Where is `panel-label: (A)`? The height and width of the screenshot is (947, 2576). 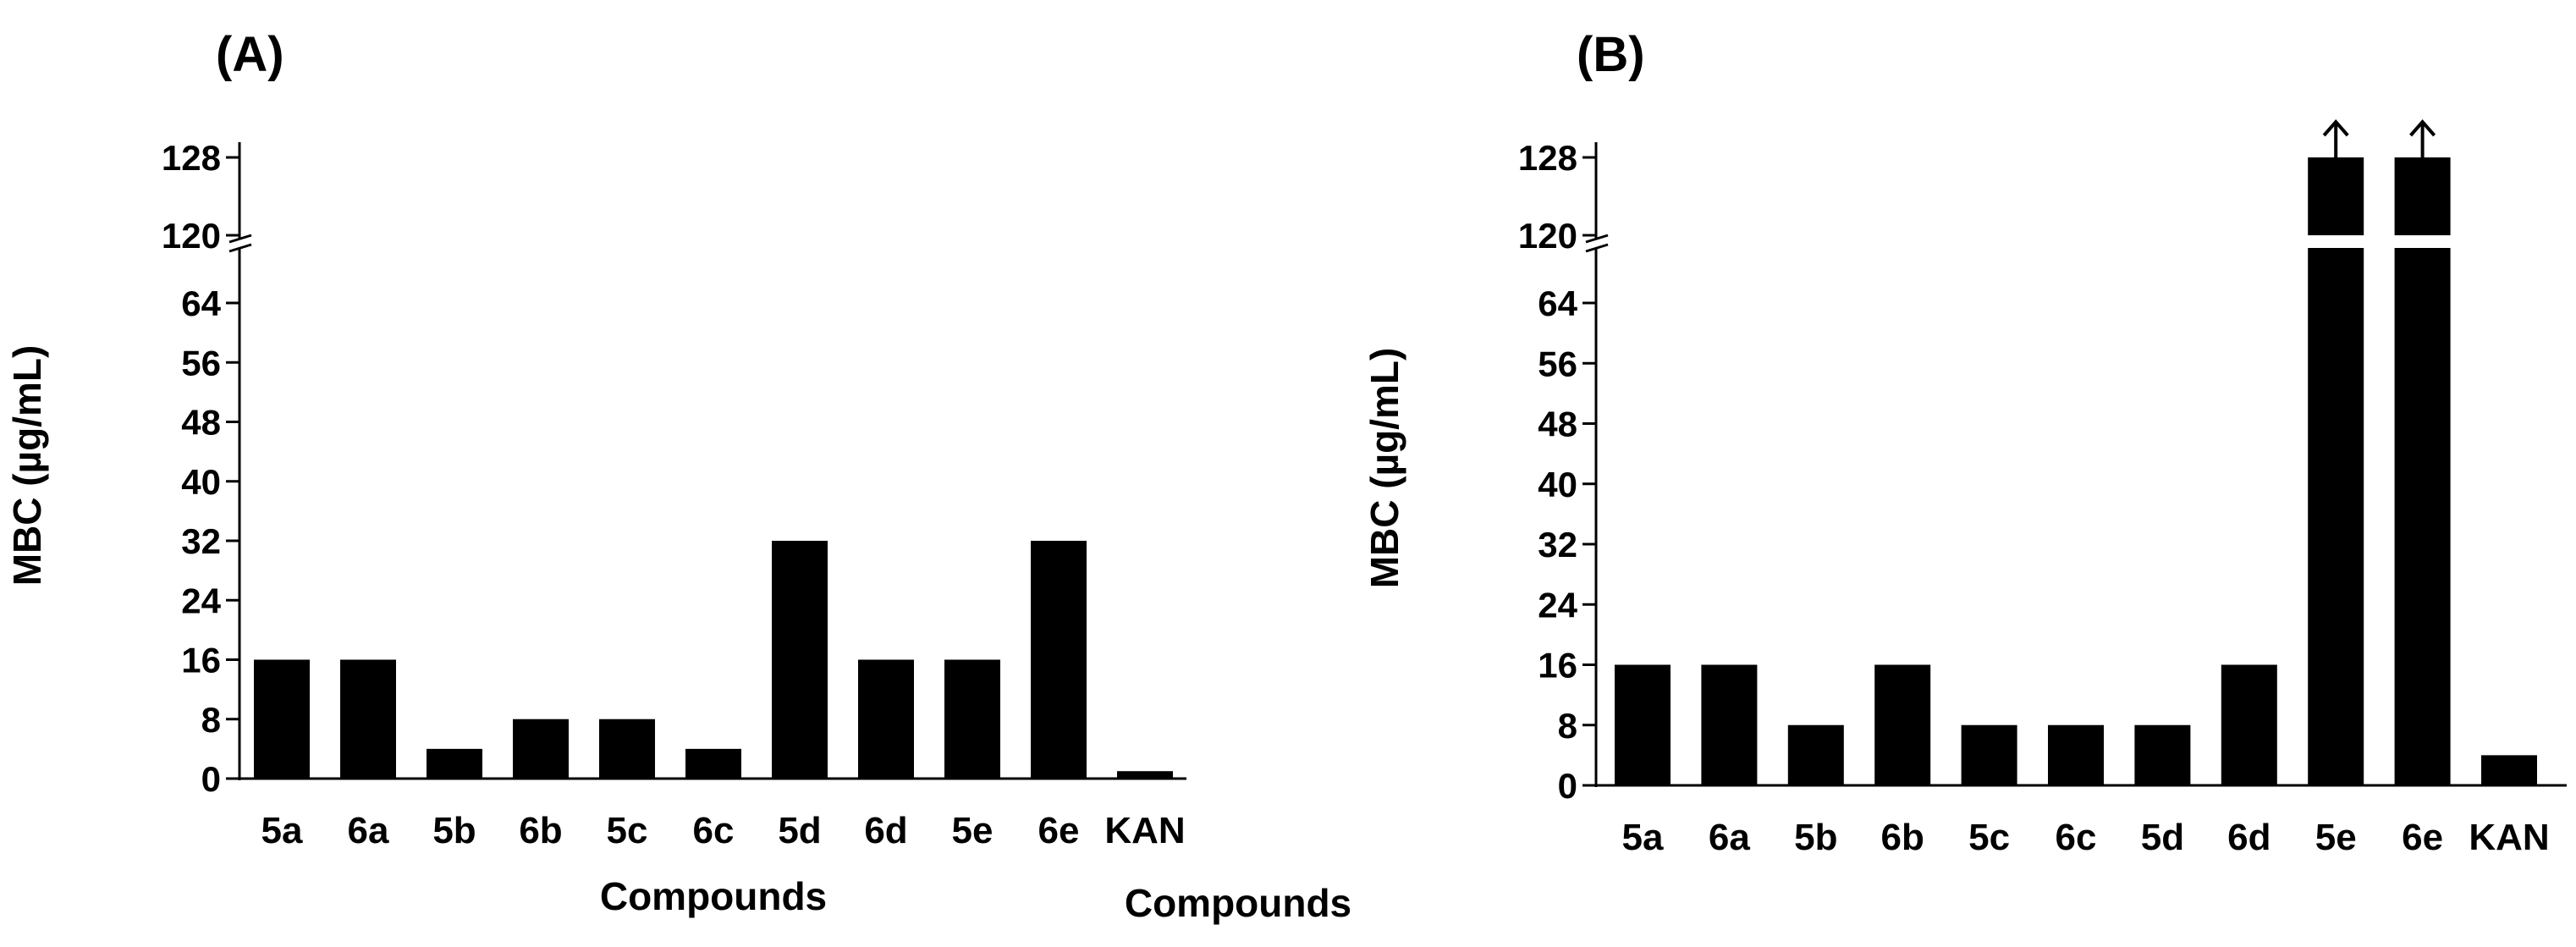 panel-label: (A) is located at coordinates (250, 54).